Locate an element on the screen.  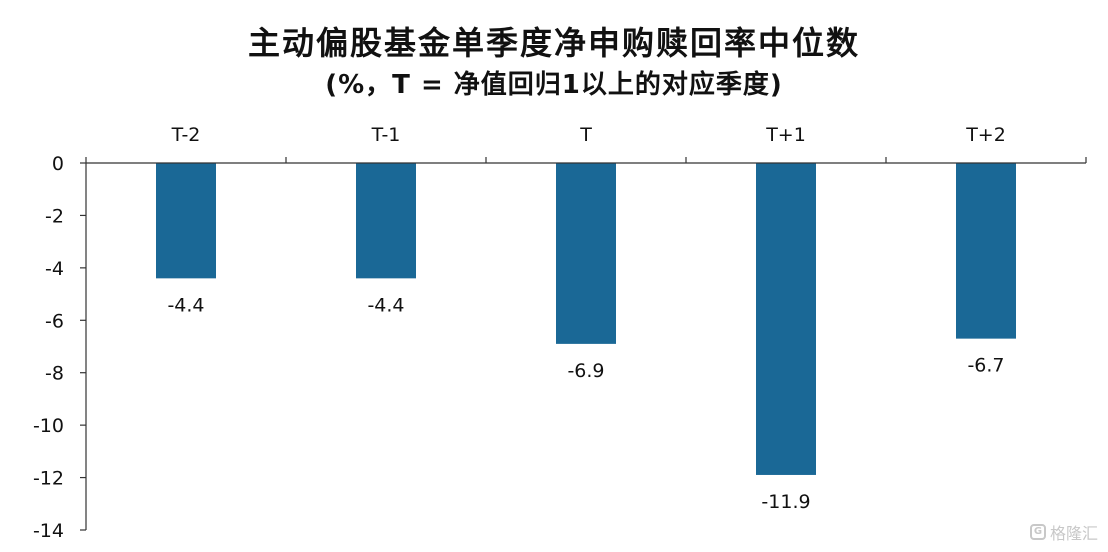
category-label: T is located at coordinates (585, 135).